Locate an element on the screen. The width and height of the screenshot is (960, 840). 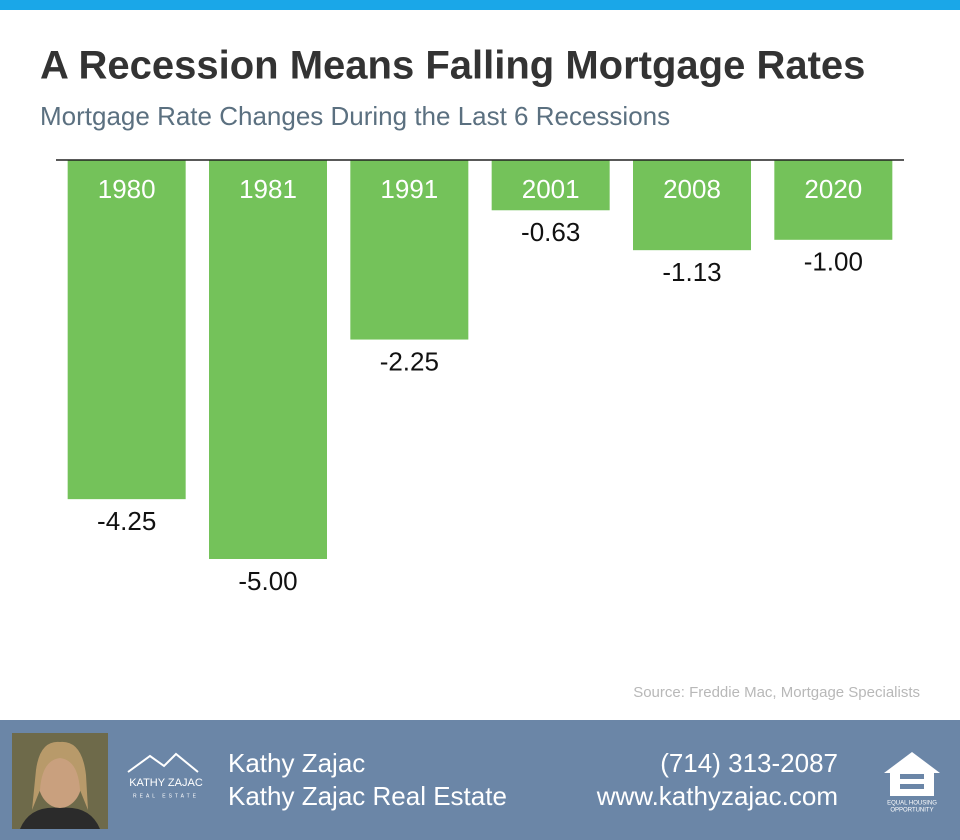
website: www.kathyzajac.com is located at coordinates (717, 796).